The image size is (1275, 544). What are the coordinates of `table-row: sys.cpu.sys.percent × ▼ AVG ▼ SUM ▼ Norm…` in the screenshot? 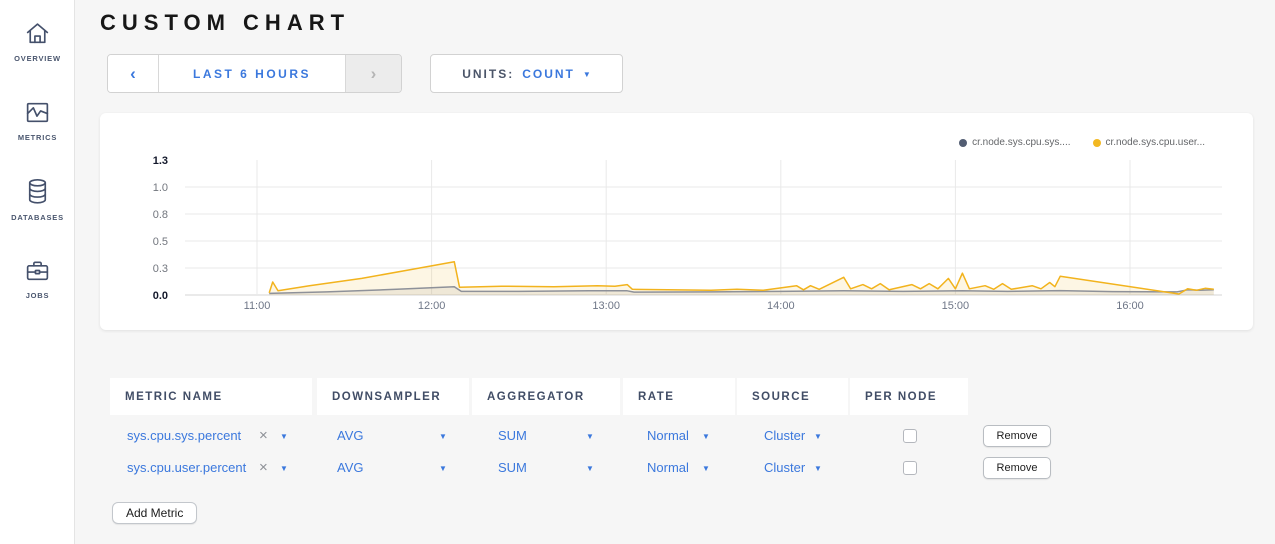 It's located at (637, 436).